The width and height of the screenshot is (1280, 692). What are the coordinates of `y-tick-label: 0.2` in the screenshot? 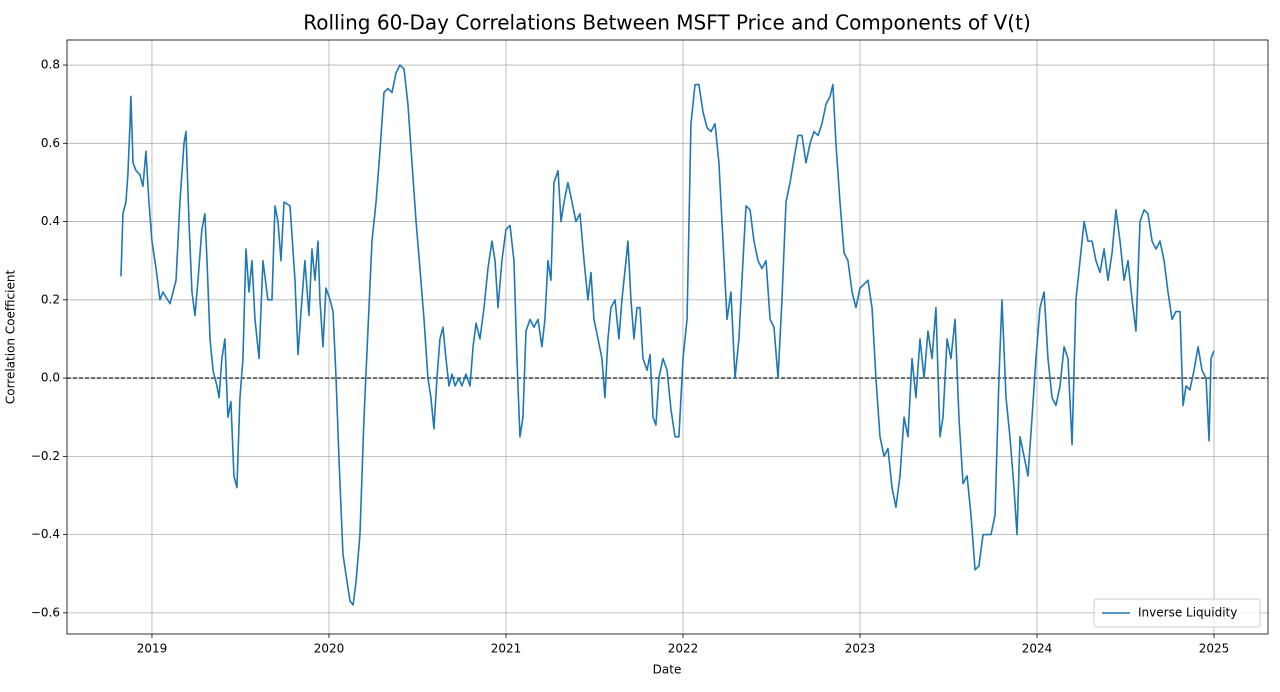 It's located at (50, 299).